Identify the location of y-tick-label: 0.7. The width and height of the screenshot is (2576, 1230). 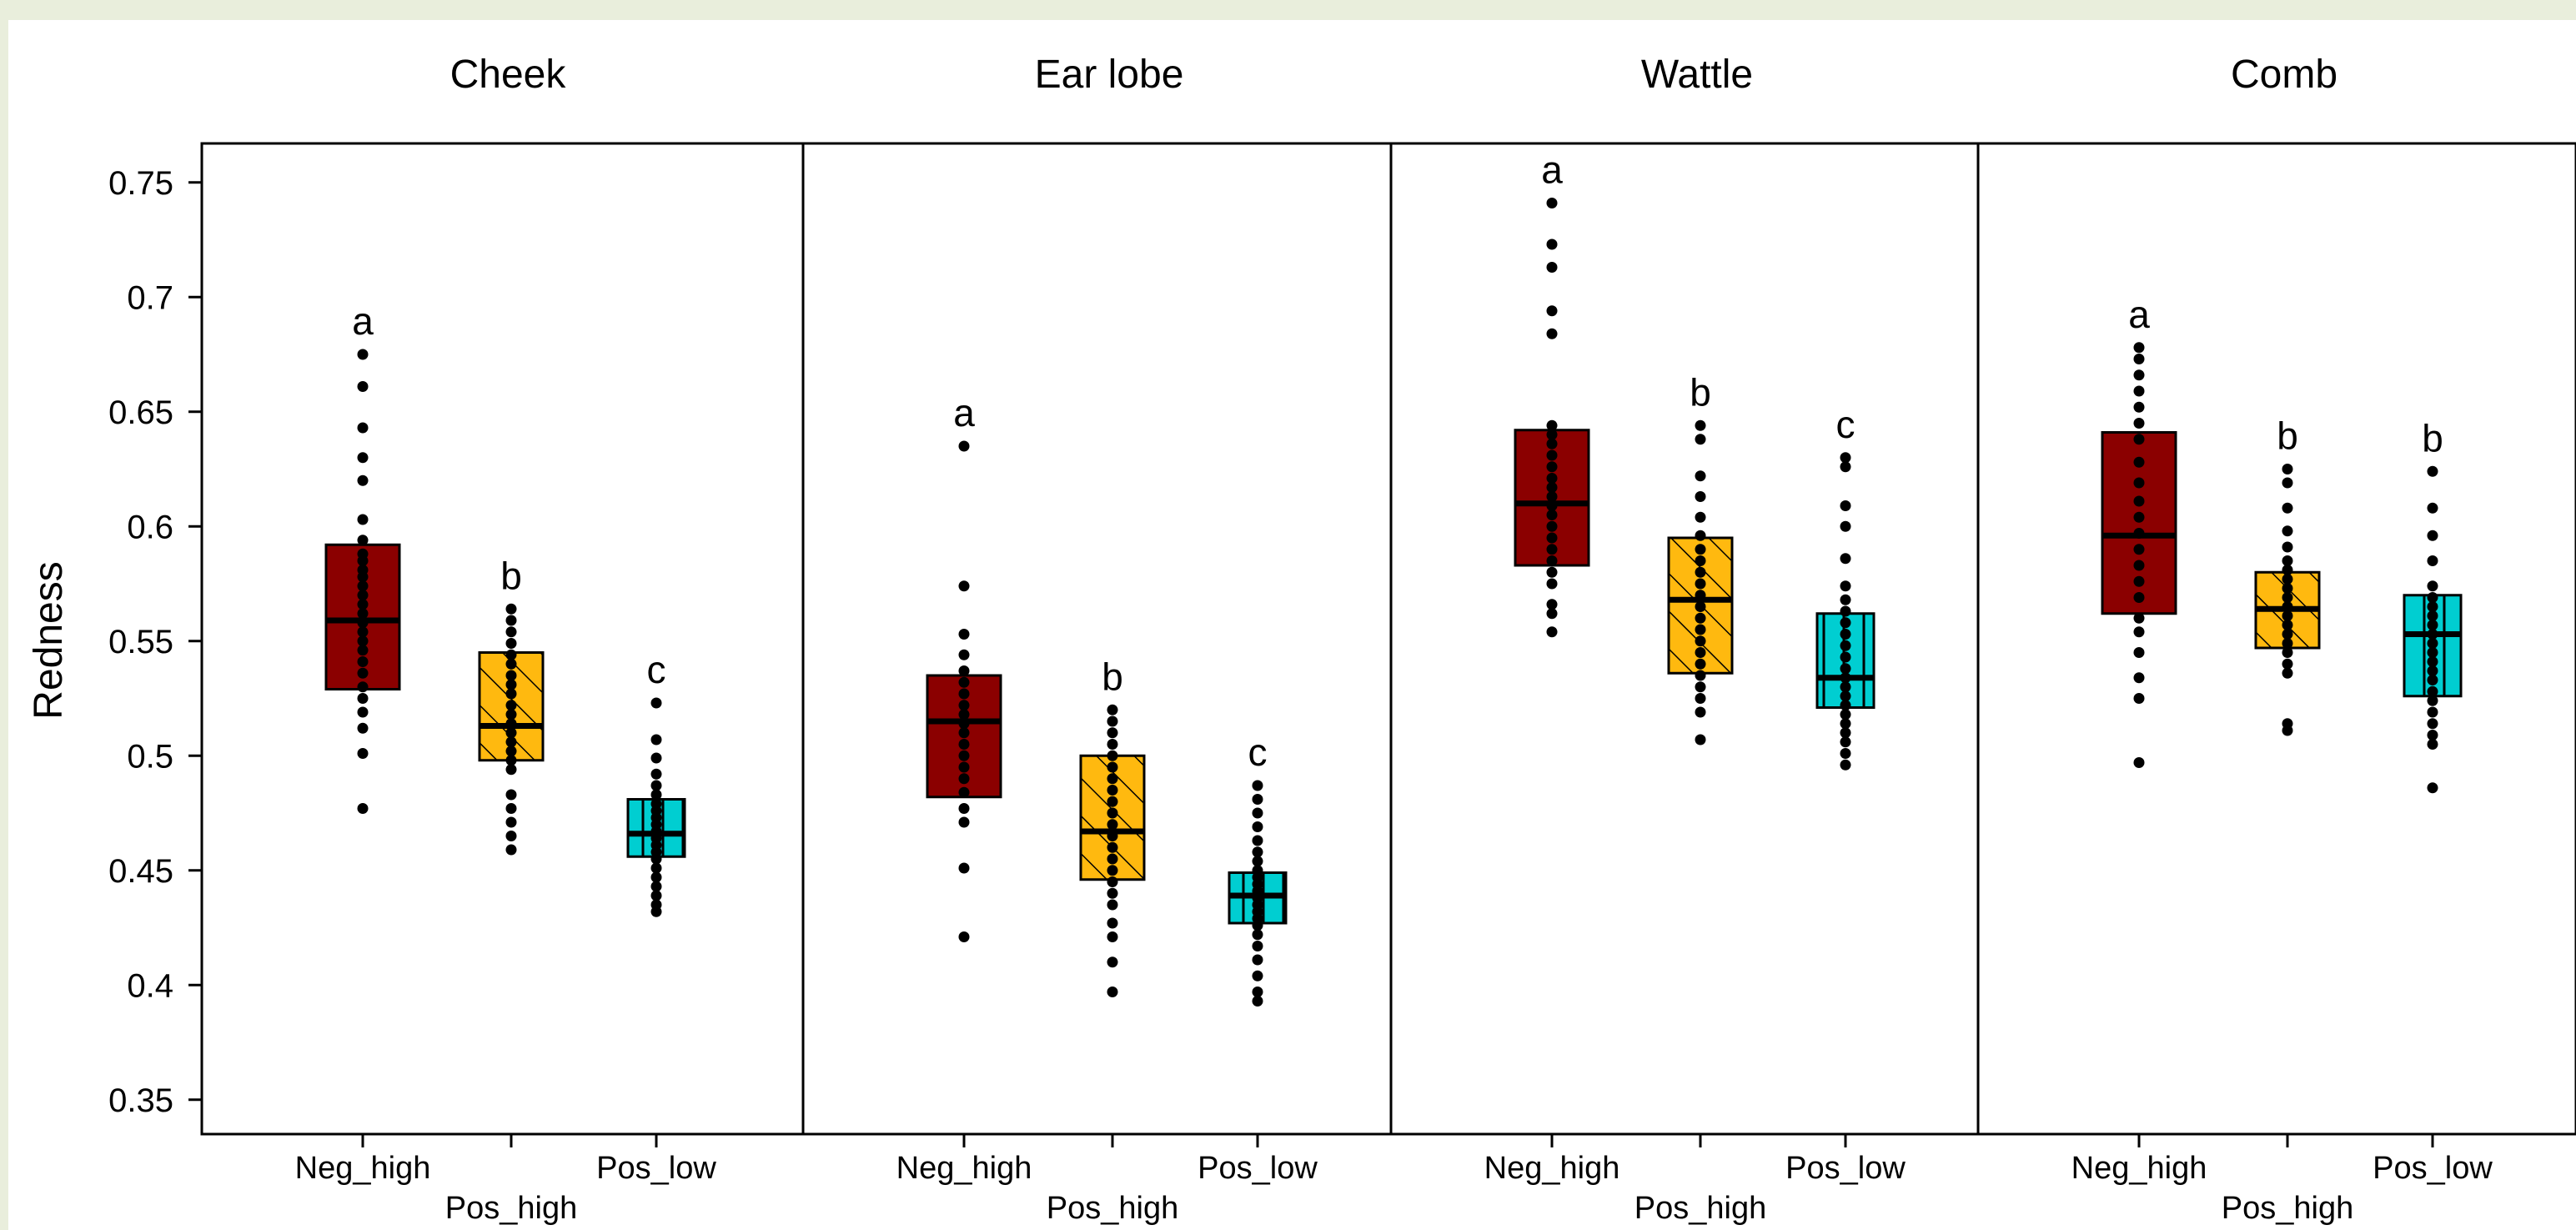
(150, 297).